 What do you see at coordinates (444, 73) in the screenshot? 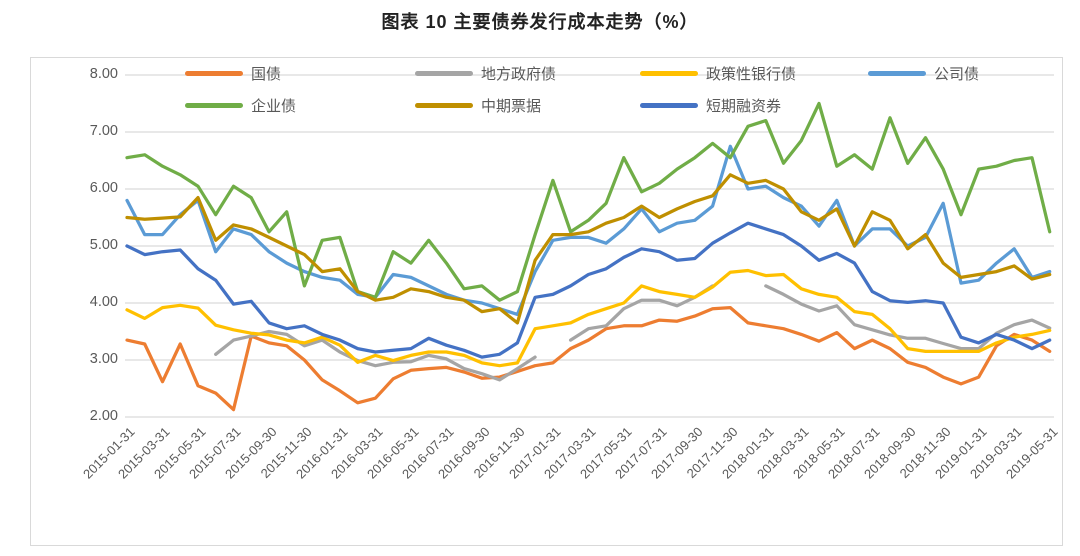
I see `legend-swatch-local-government-bond` at bounding box center [444, 73].